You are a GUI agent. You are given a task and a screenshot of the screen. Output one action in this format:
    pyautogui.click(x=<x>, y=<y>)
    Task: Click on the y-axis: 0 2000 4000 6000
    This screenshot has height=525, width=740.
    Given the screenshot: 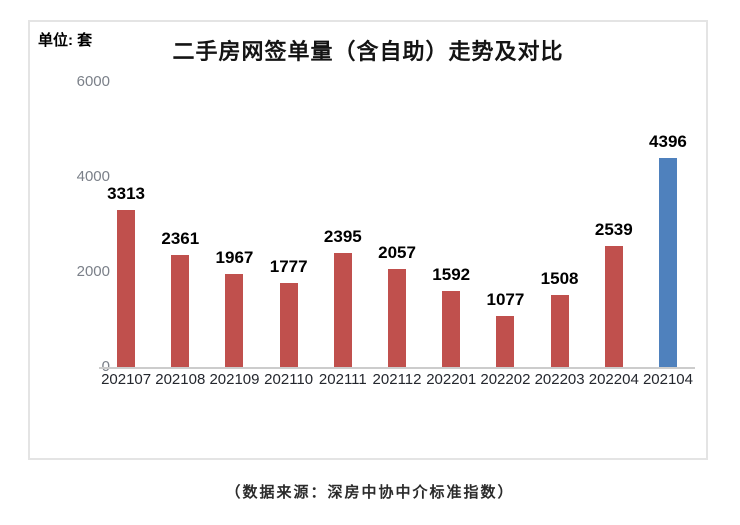 What is the action you would take?
    pyautogui.click(x=77, y=240)
    